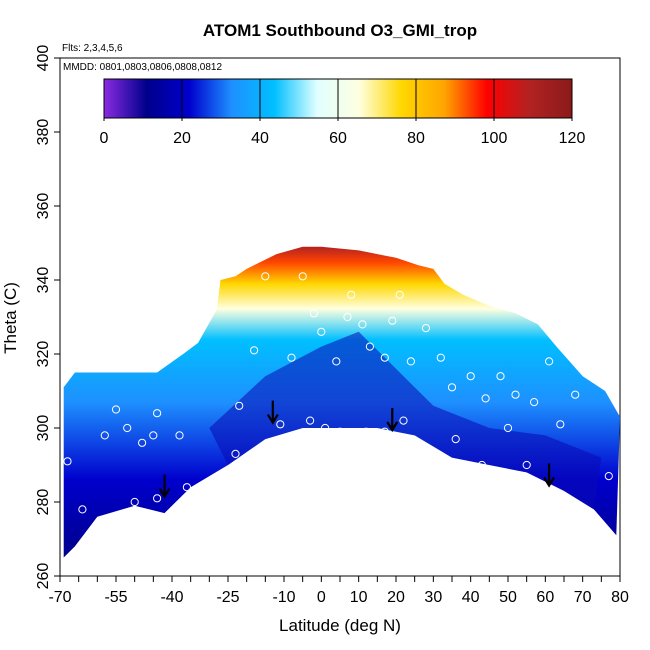  What do you see at coordinates (338, 138) in the screenshot?
I see `colorbar-tick-label: 60` at bounding box center [338, 138].